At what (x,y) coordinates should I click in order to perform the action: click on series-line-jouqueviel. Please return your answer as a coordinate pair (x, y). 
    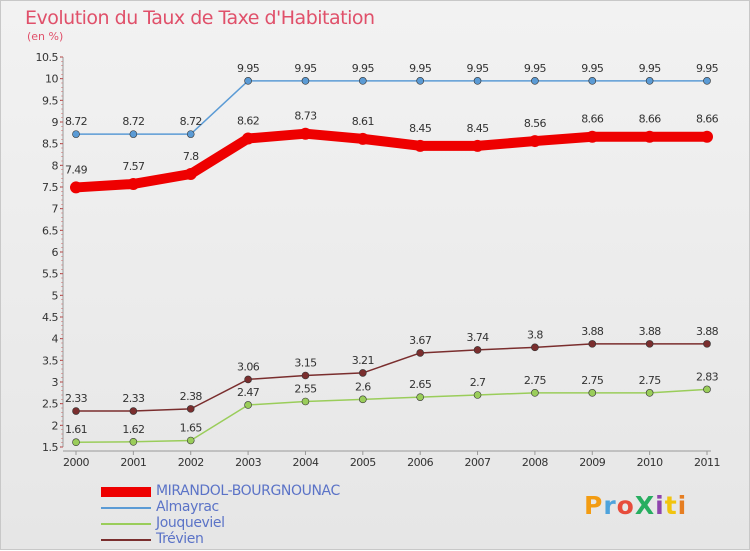
    Looking at the image, I should click on (391, 415).